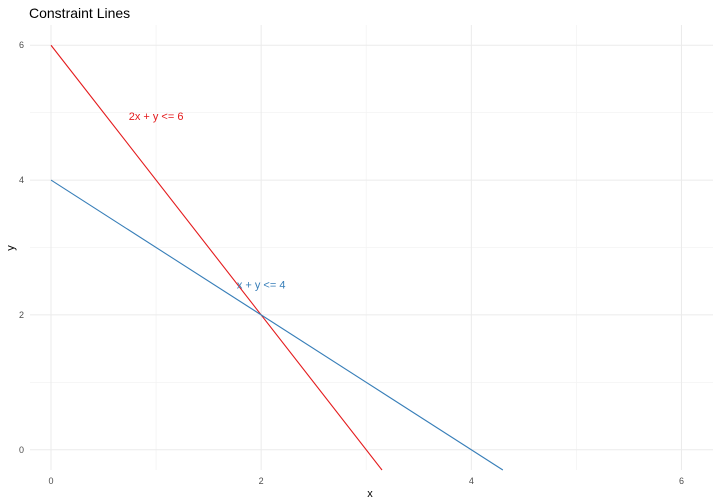 This screenshot has height=504, width=720. I want to click on chart-title: Constraint Lines, so click(79, 13).